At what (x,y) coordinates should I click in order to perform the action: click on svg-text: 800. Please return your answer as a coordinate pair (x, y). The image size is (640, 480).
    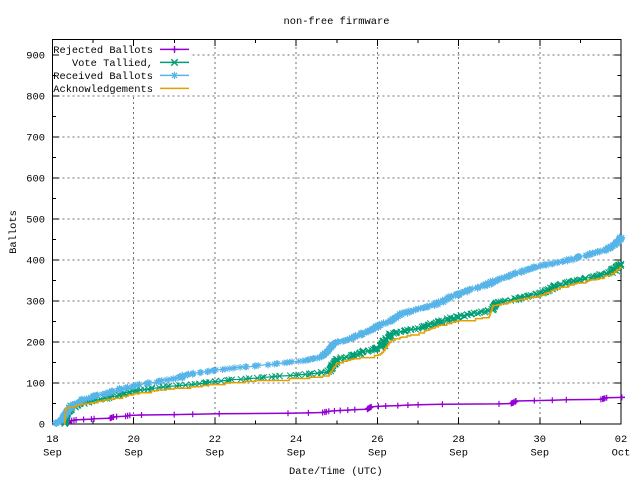
    Looking at the image, I should click on (35, 98).